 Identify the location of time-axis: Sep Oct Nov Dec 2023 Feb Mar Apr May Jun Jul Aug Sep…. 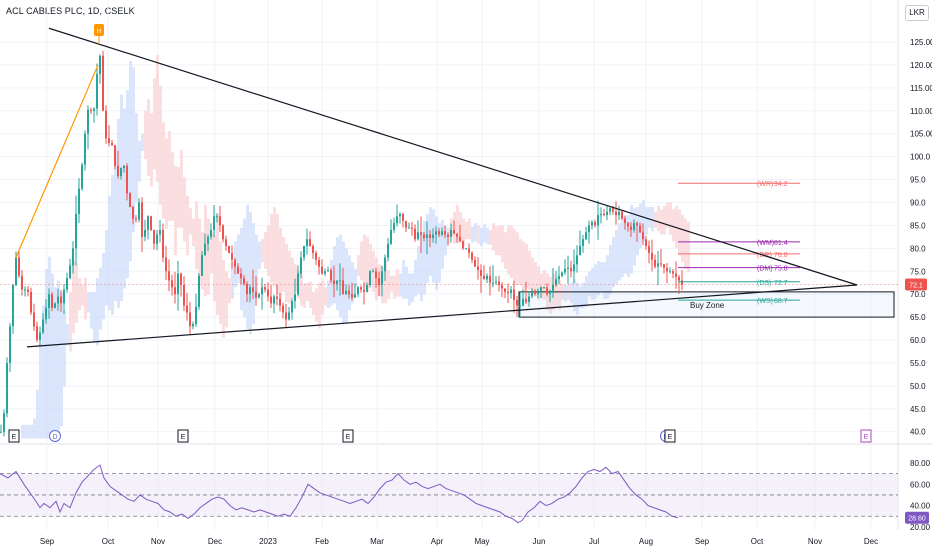
(459, 541).